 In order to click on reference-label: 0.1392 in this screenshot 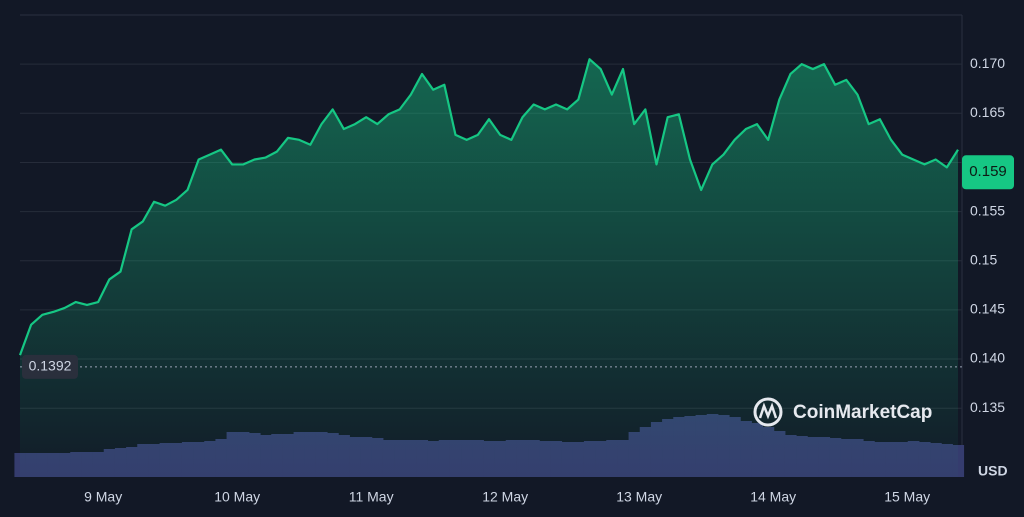, I will do `click(50, 366)`.